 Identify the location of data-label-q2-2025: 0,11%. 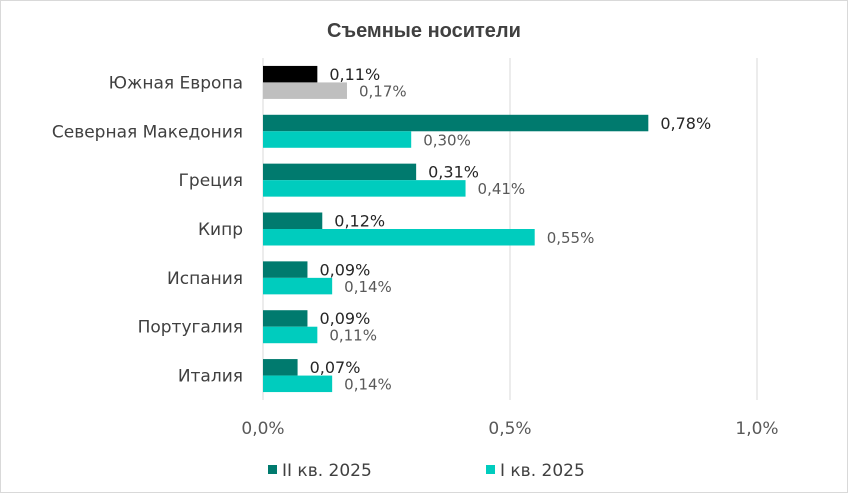
(354, 74).